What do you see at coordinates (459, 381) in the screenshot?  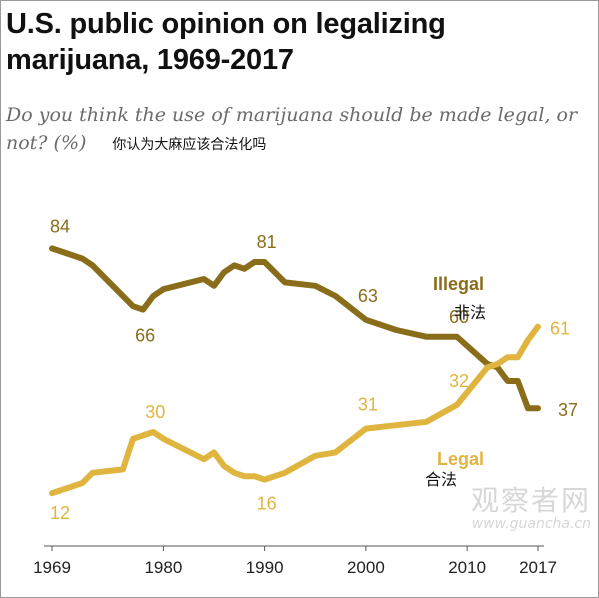 I see `data-label-legal: 32` at bounding box center [459, 381].